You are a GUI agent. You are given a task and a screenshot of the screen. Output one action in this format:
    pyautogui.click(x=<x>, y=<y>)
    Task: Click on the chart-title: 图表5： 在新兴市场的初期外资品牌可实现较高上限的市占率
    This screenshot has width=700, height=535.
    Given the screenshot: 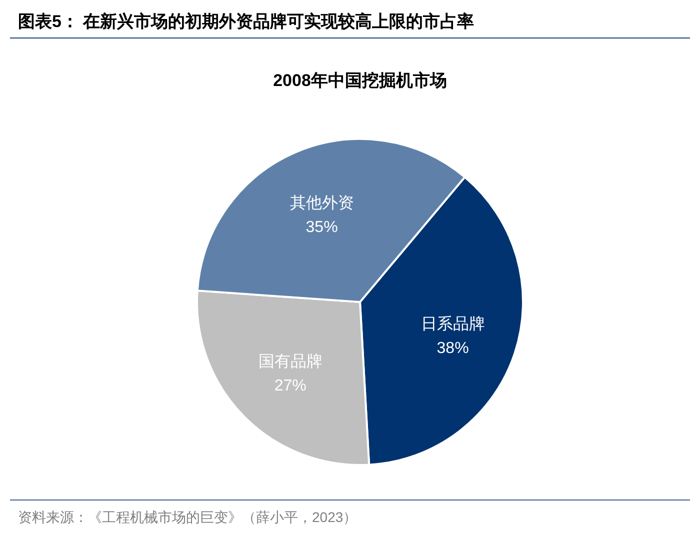 What is the action you would take?
    pyautogui.click(x=246, y=21)
    